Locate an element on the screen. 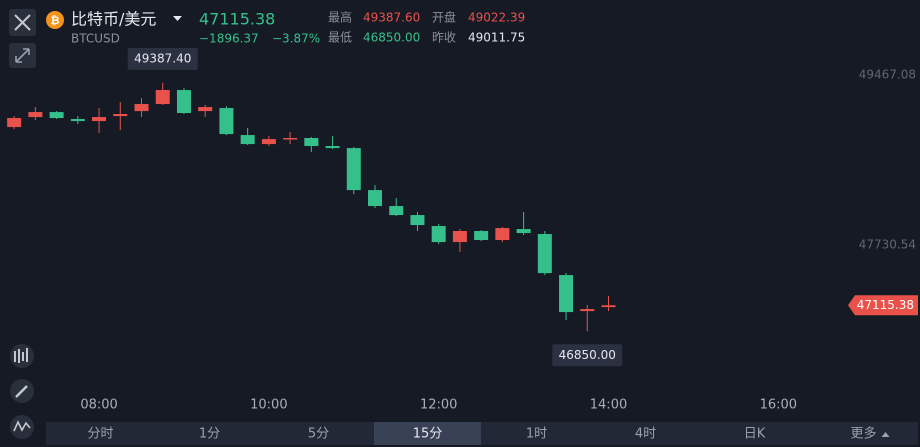 Image resolution: width=920 pixels, height=447 pixels. callout-label: 49387.40 is located at coordinates (162, 58).